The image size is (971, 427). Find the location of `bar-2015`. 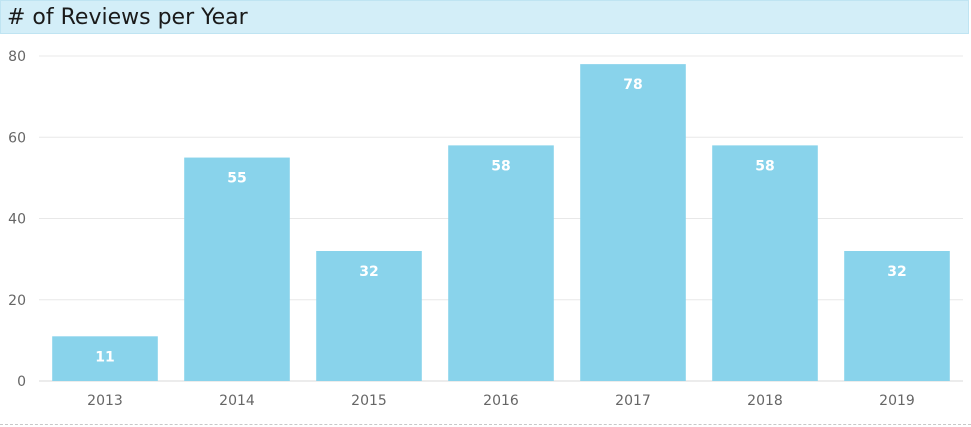

bar-2015 is located at coordinates (369, 316).